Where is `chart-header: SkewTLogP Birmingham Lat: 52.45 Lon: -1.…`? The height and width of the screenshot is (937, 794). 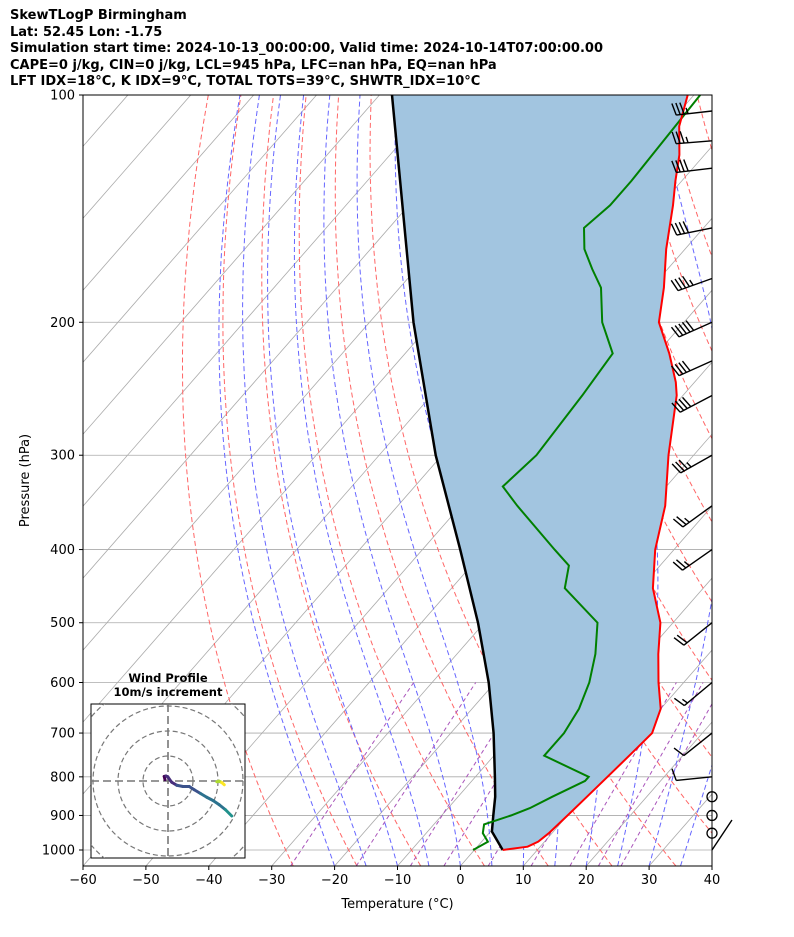 chart-header: SkewTLogP Birmingham Lat: 52.45 Lon: -1.… is located at coordinates (306, 49).